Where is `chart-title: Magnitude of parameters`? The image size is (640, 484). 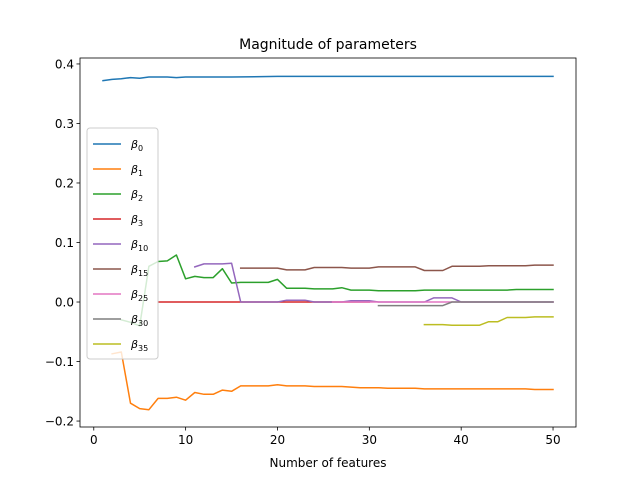
chart-title: Magnitude of parameters is located at coordinates (328, 45).